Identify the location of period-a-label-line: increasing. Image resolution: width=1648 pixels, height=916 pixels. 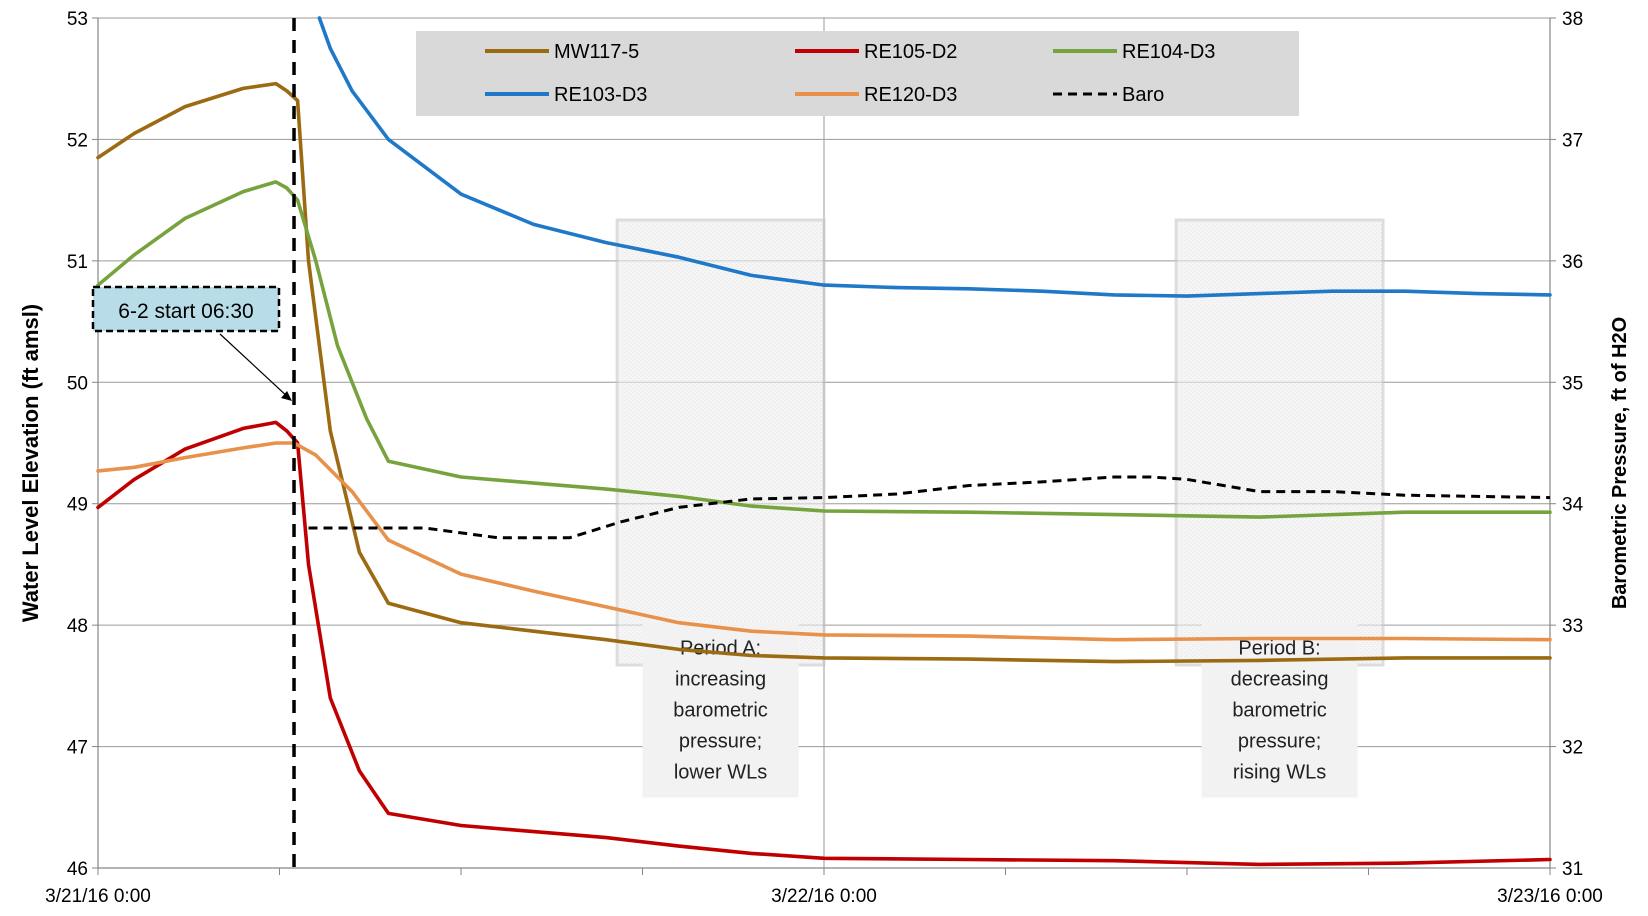
(720, 680).